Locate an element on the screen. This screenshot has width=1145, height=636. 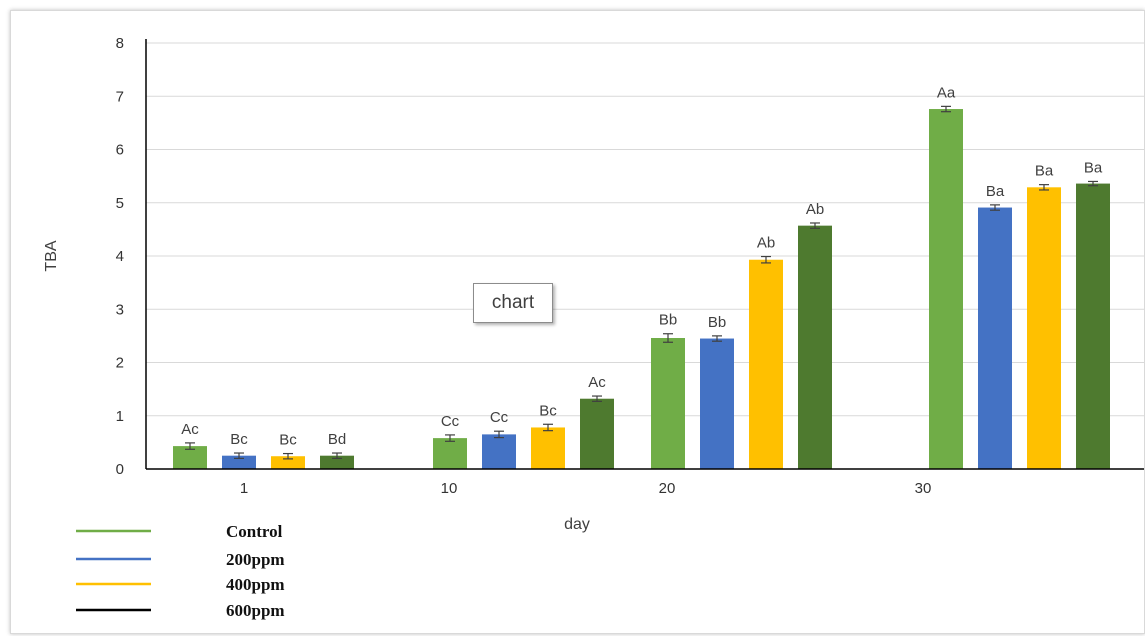
y-tick-label-7: 7 is located at coordinates (120, 96).